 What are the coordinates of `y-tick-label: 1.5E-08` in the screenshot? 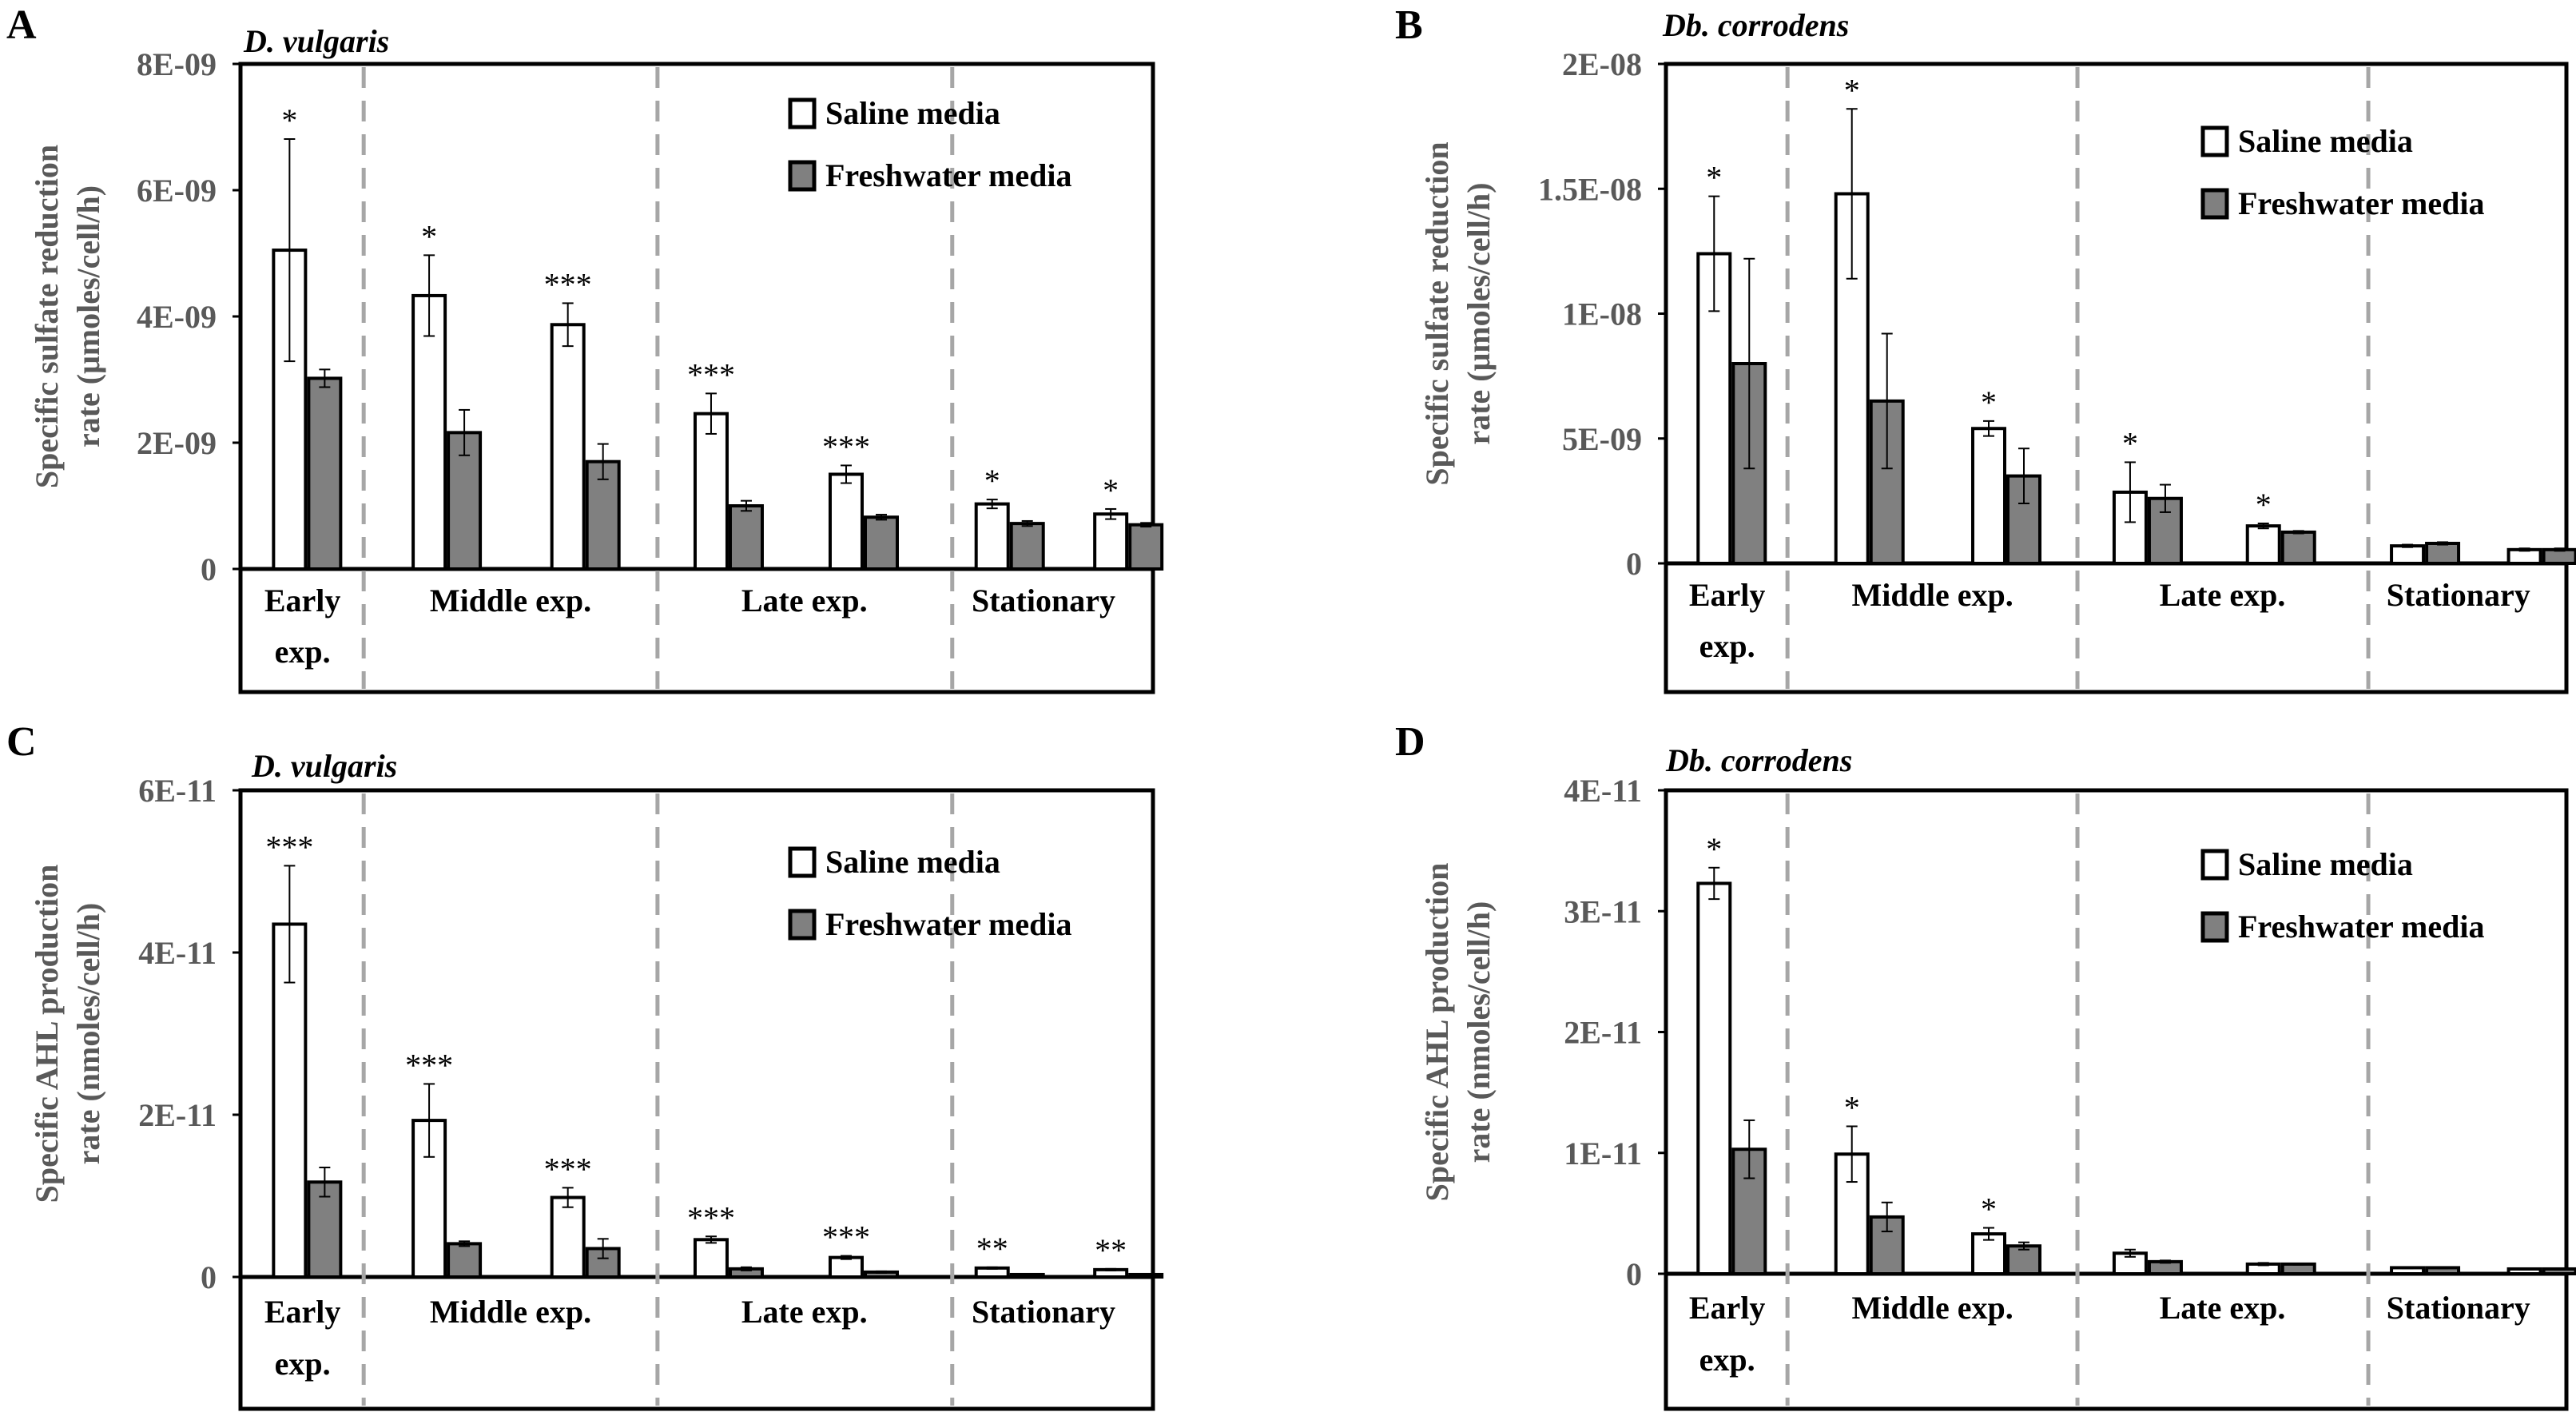 It's located at (1590, 189).